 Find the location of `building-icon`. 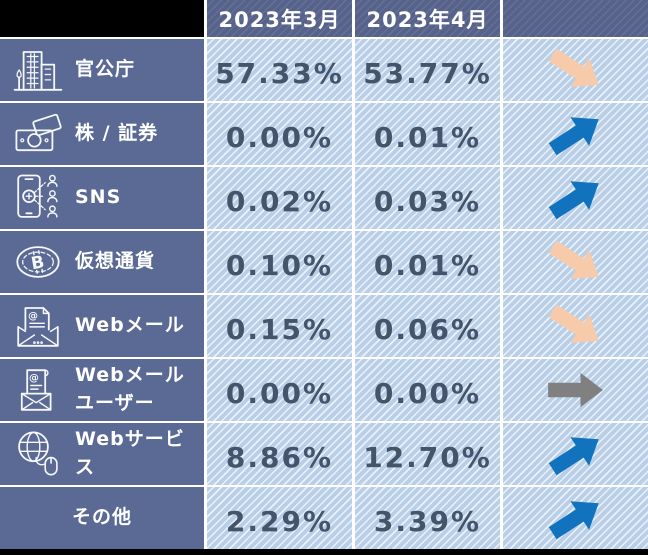

building-icon is located at coordinates (38, 70).